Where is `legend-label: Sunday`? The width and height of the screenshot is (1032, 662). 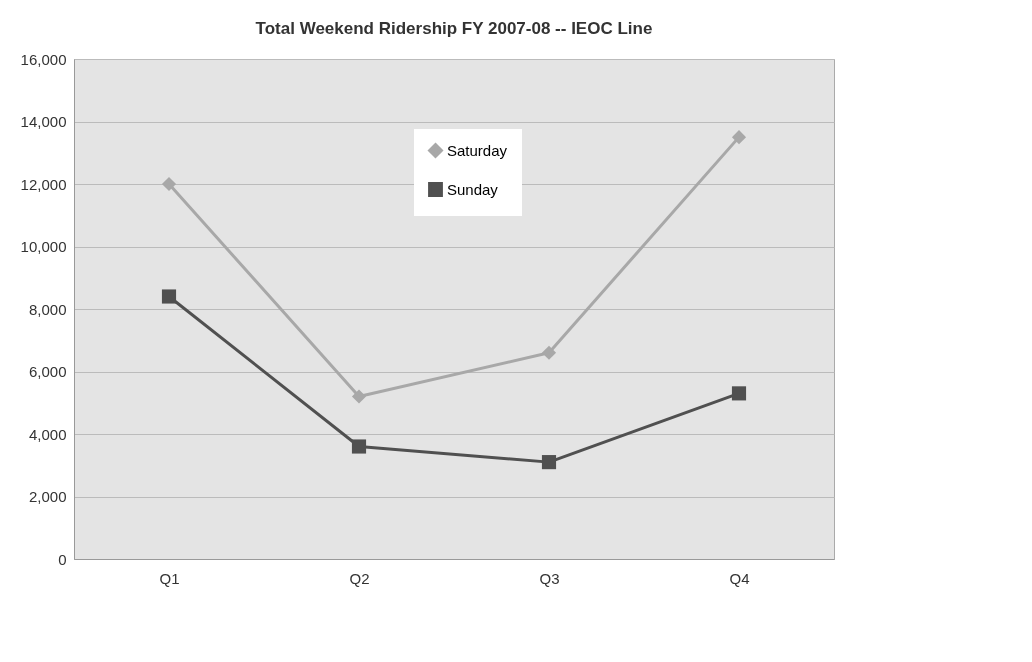
legend-label: Sunday is located at coordinates (473, 189).